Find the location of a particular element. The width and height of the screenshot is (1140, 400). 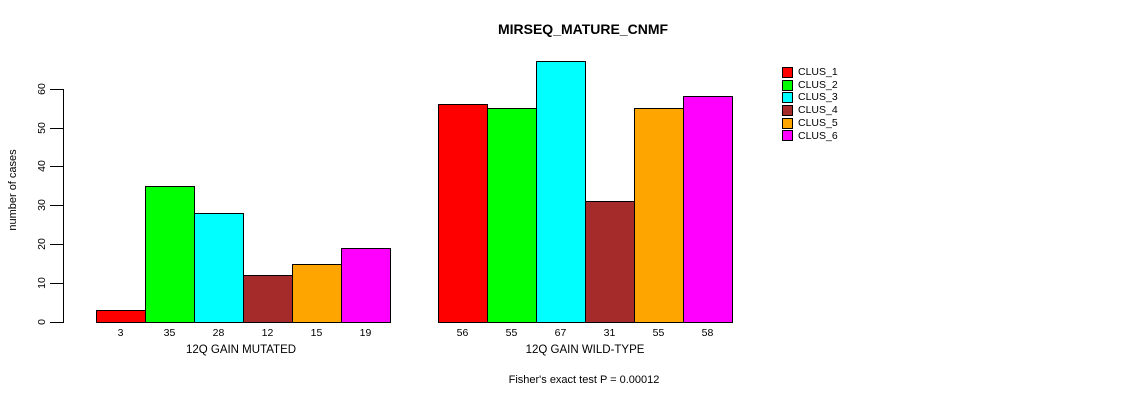

bar-value-label: 56 is located at coordinates (462, 333).